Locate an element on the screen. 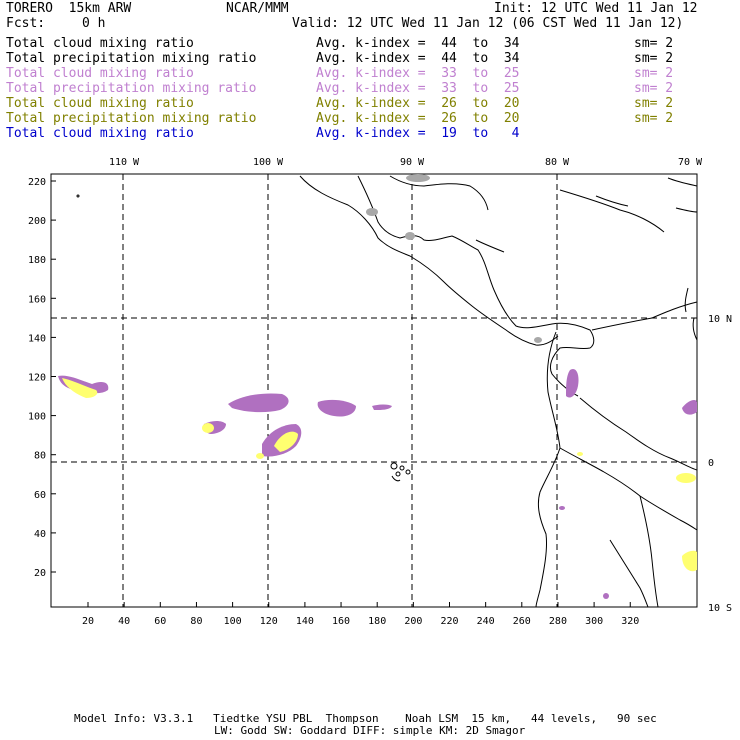 This screenshot has height=740, width=740. model-title: TORERO 15km ARW is located at coordinates (69, 8).